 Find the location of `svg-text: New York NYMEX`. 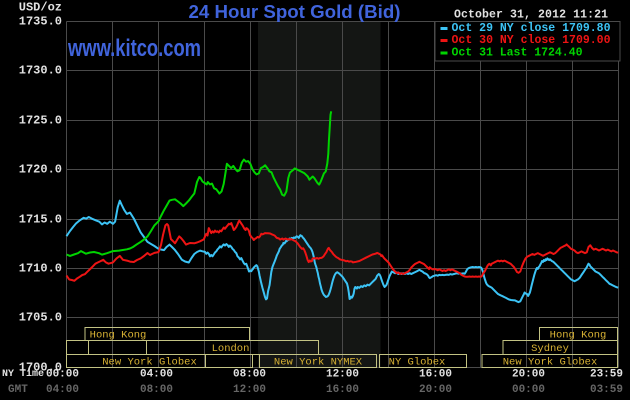

svg-text: New York NYMEX is located at coordinates (318, 363).